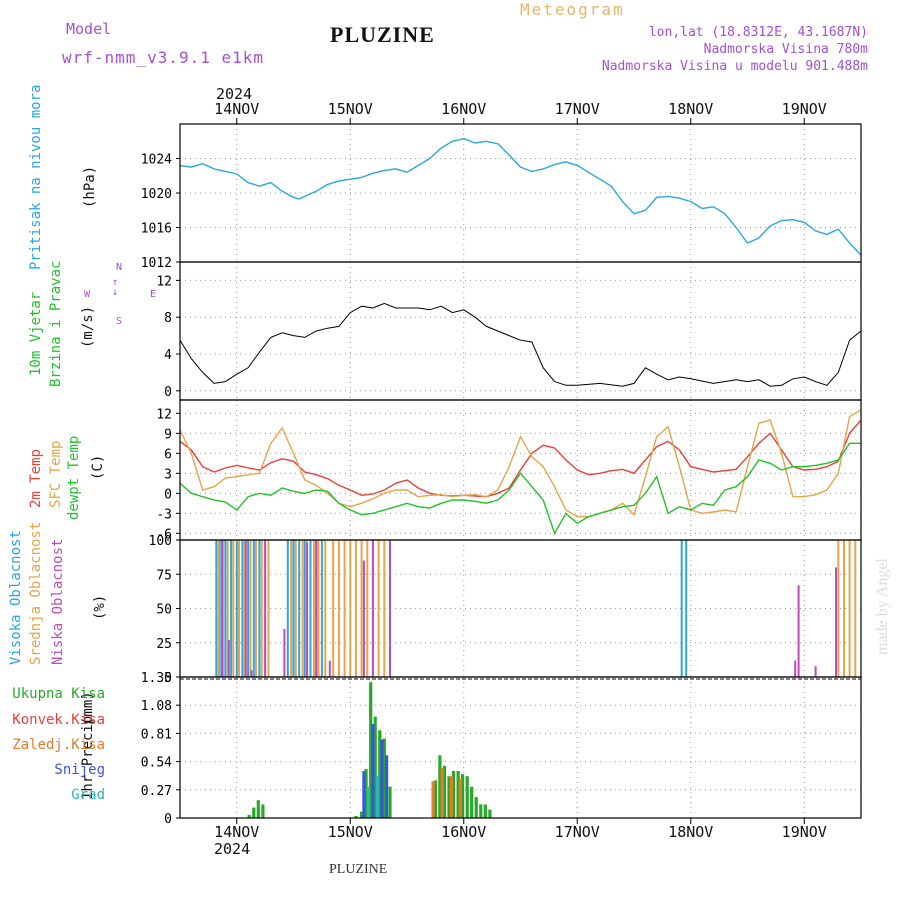 This screenshot has height=900, width=900. What do you see at coordinates (520, 463) in the screenshot?
I see `series-line-sfc` at bounding box center [520, 463].